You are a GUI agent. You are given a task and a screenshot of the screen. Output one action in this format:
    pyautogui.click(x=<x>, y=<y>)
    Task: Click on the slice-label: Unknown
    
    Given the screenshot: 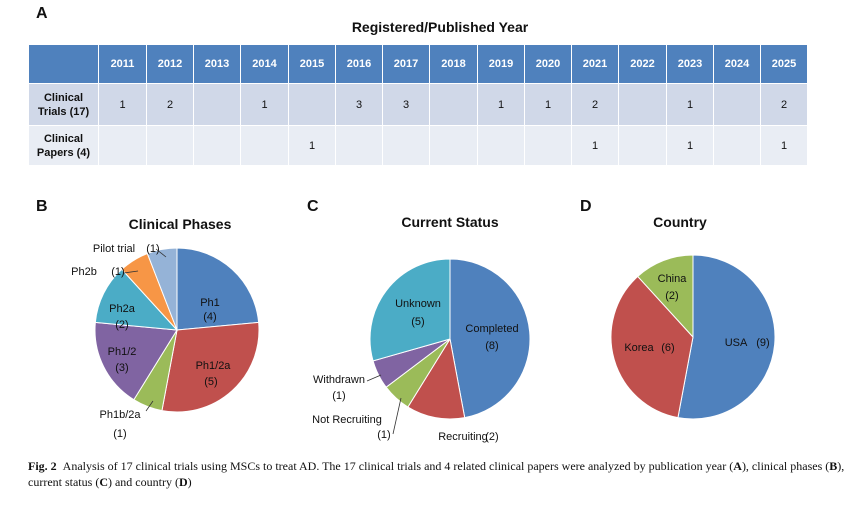 What is the action you would take?
    pyautogui.click(x=418, y=304)
    